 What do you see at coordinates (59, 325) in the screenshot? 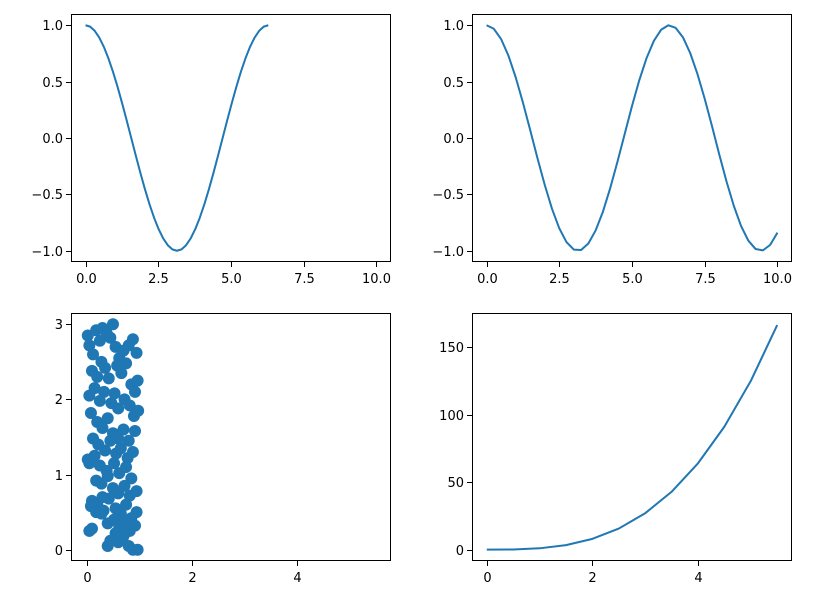
I see `y-tick-label: 3` at bounding box center [59, 325].